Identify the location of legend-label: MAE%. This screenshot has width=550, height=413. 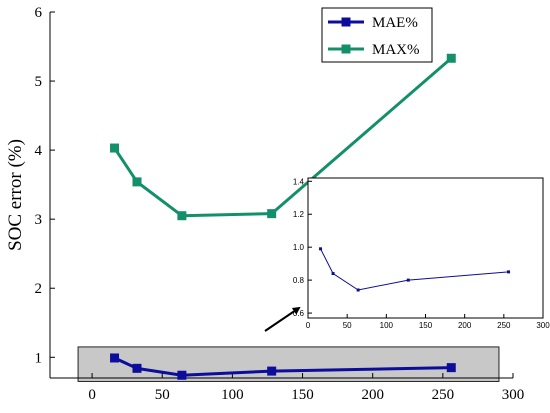
(395, 23).